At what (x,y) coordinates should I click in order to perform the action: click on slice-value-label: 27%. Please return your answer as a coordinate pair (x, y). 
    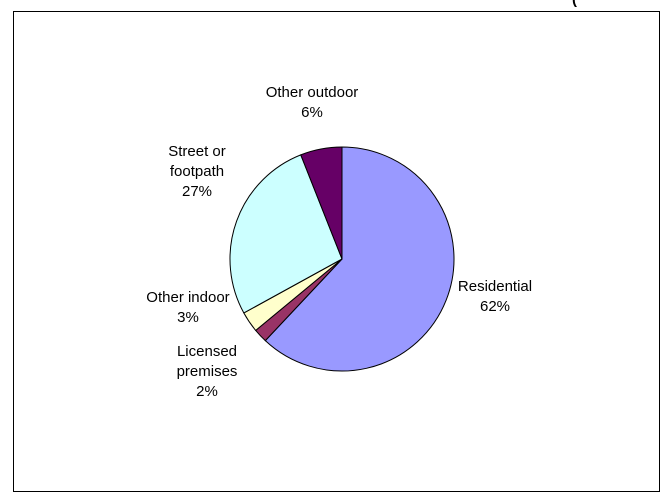
    Looking at the image, I should click on (197, 191).